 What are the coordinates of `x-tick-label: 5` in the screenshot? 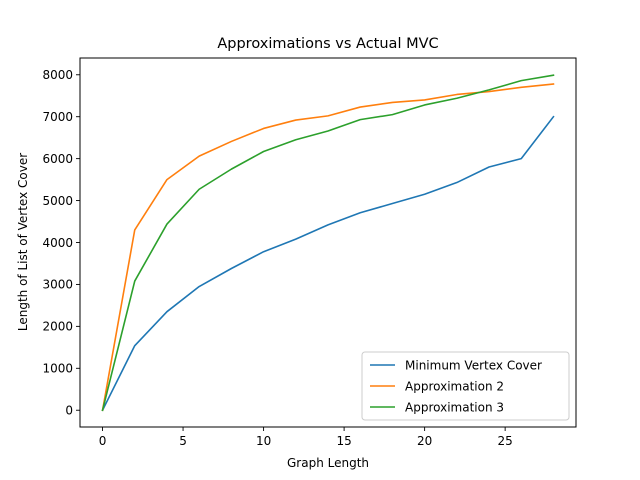 It's located at (183, 441).